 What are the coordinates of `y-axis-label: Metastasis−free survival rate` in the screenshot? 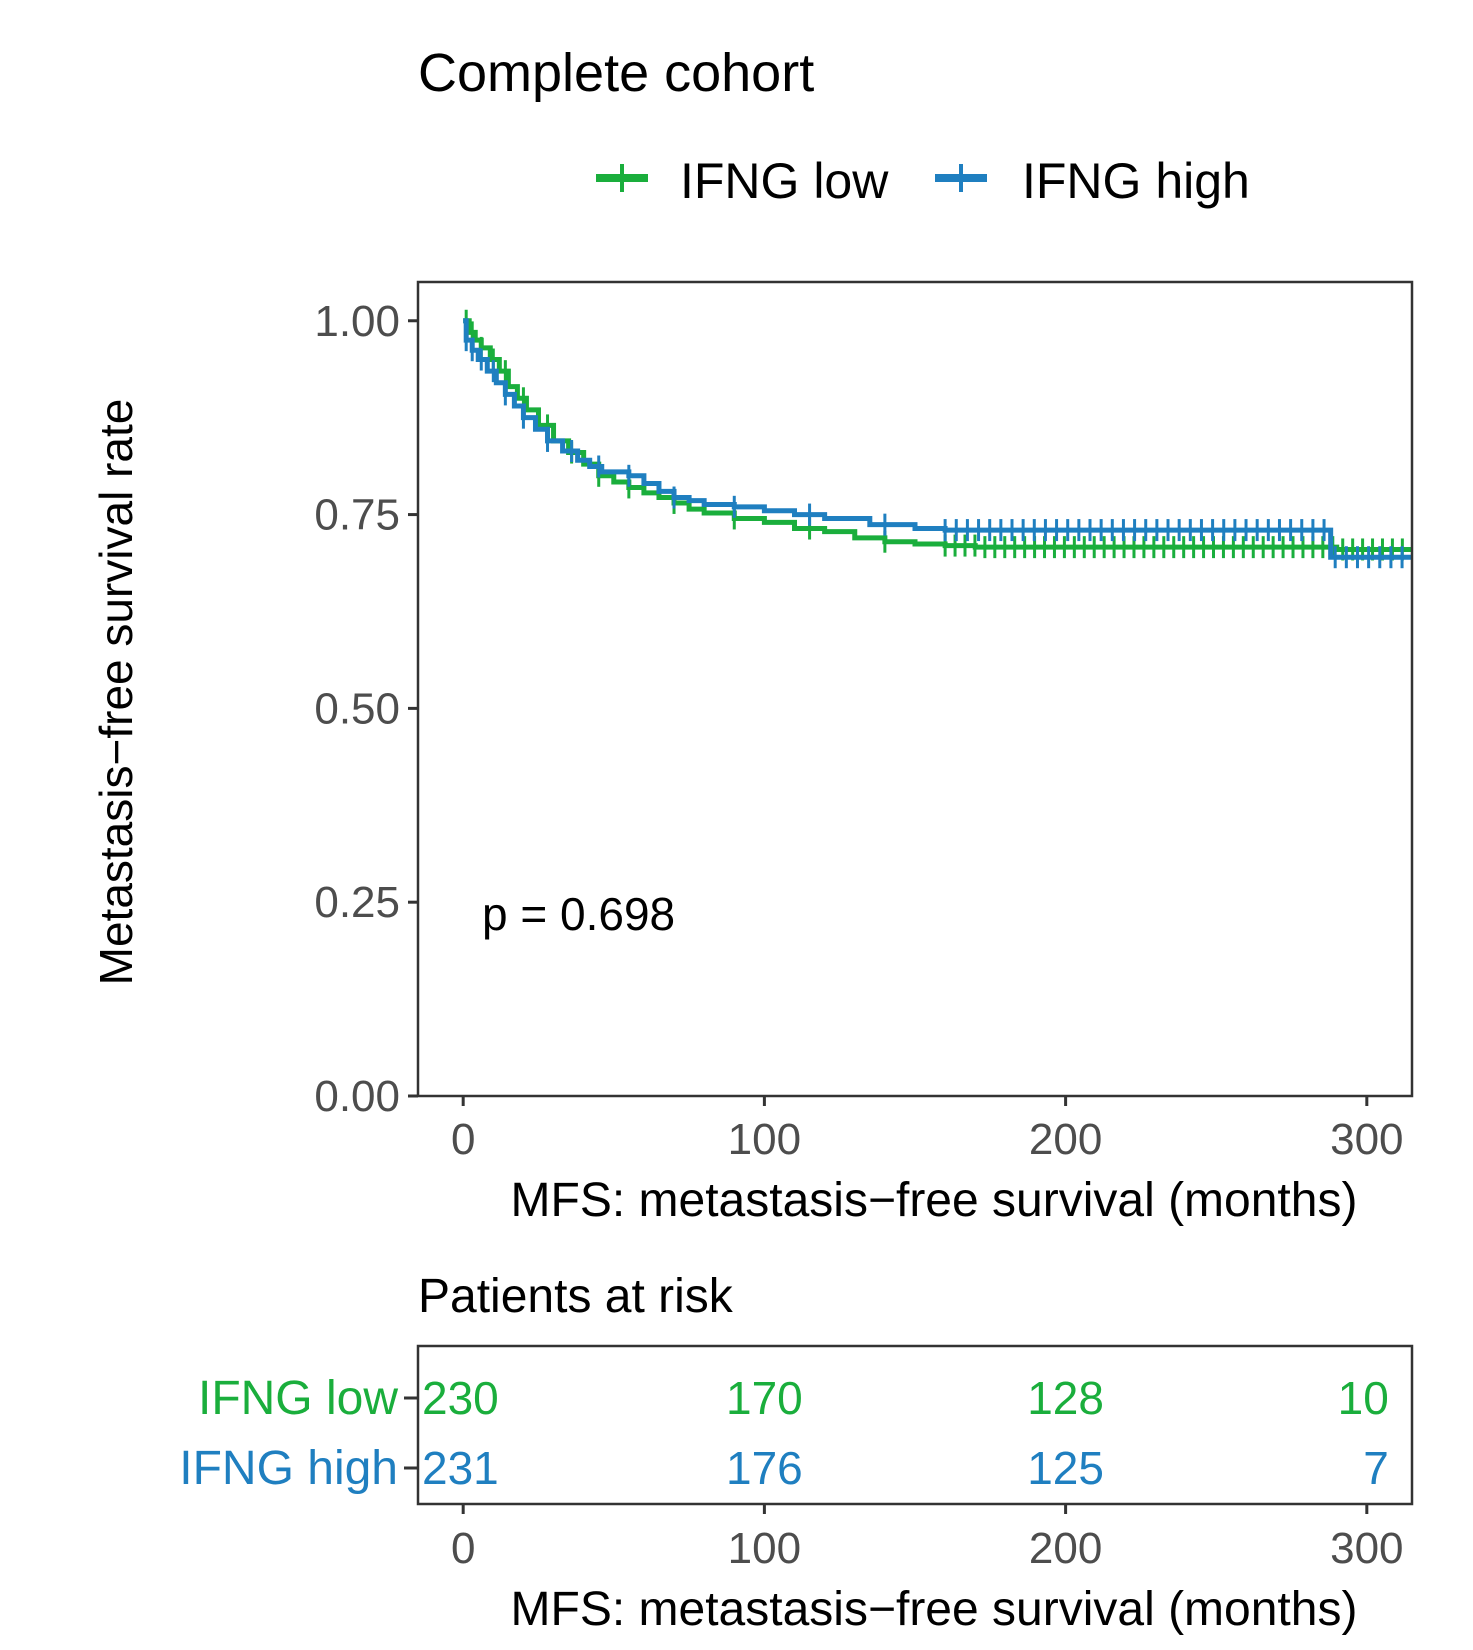 It's located at (116, 692).